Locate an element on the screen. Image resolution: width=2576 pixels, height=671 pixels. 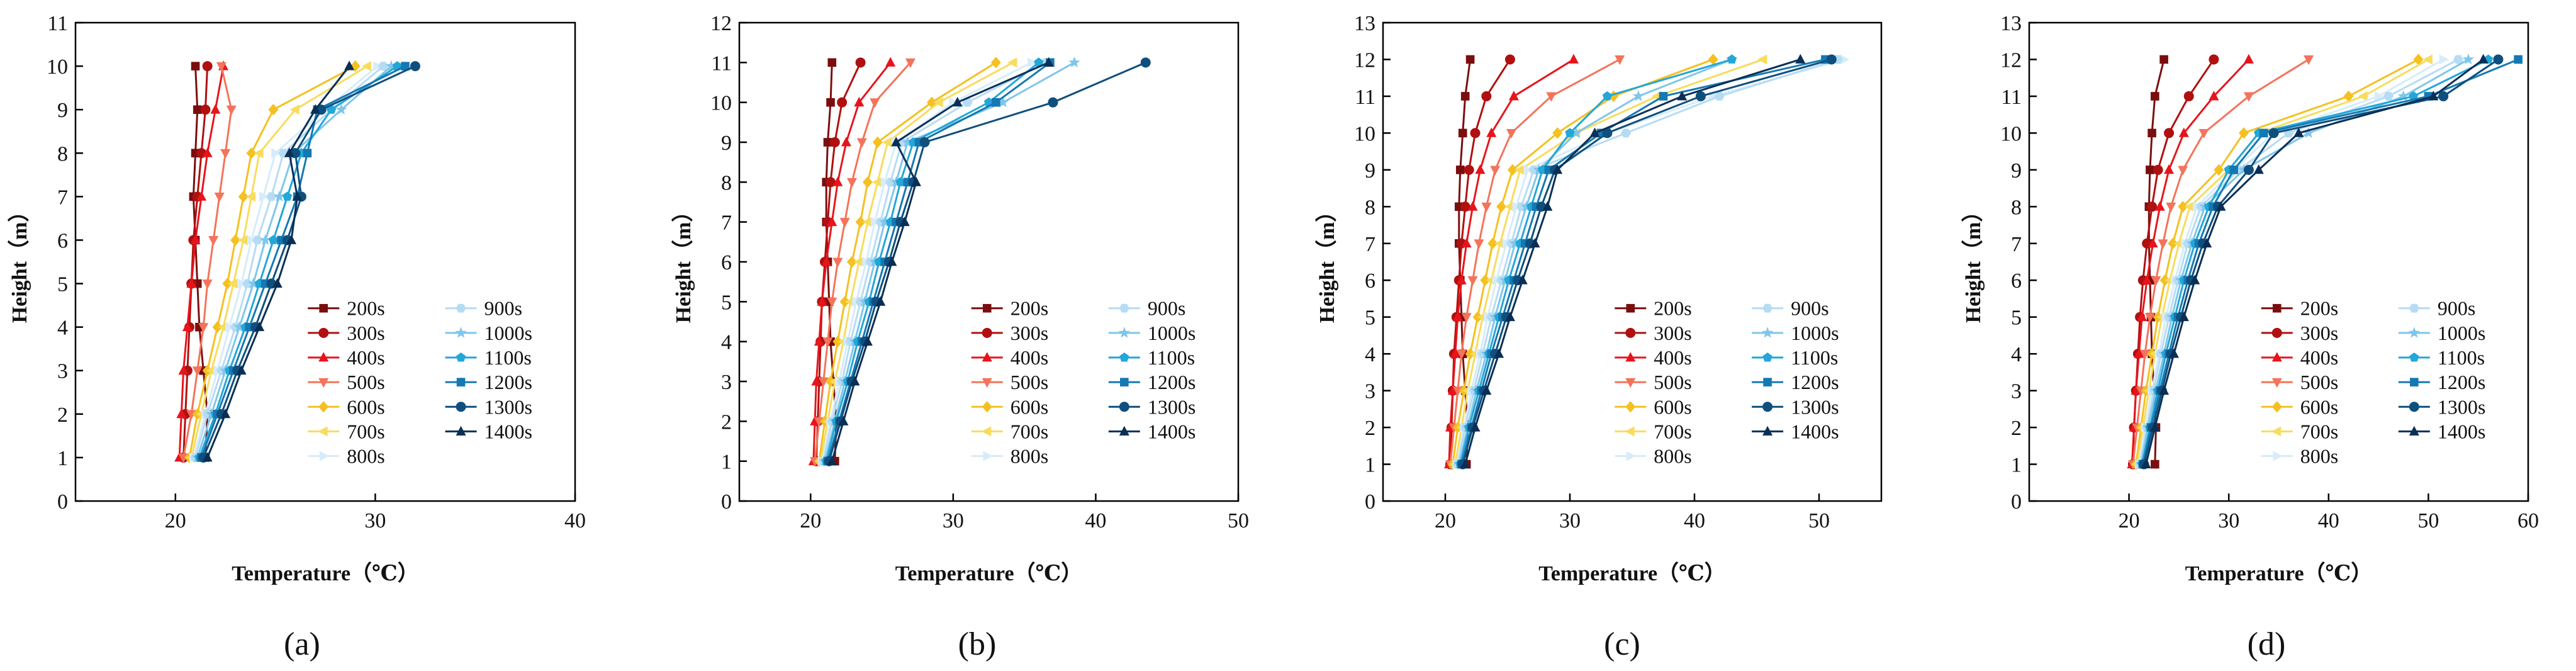
y-axis-title: Height（m） is located at coordinates (1326, 262).